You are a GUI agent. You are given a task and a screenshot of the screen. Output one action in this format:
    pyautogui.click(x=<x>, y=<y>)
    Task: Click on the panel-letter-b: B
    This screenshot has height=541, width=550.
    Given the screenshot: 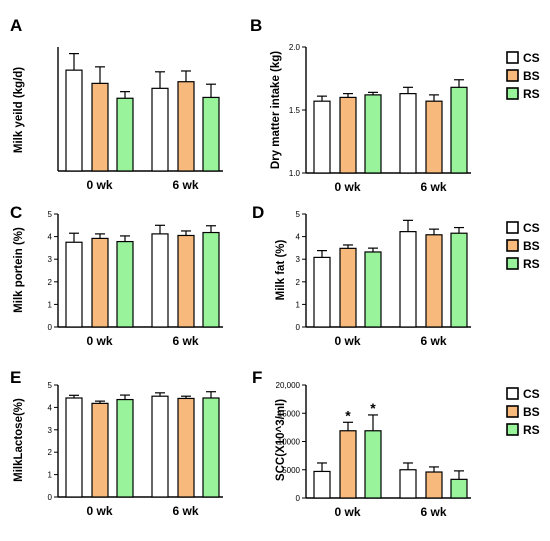 What is the action you would take?
    pyautogui.click(x=256, y=25)
    